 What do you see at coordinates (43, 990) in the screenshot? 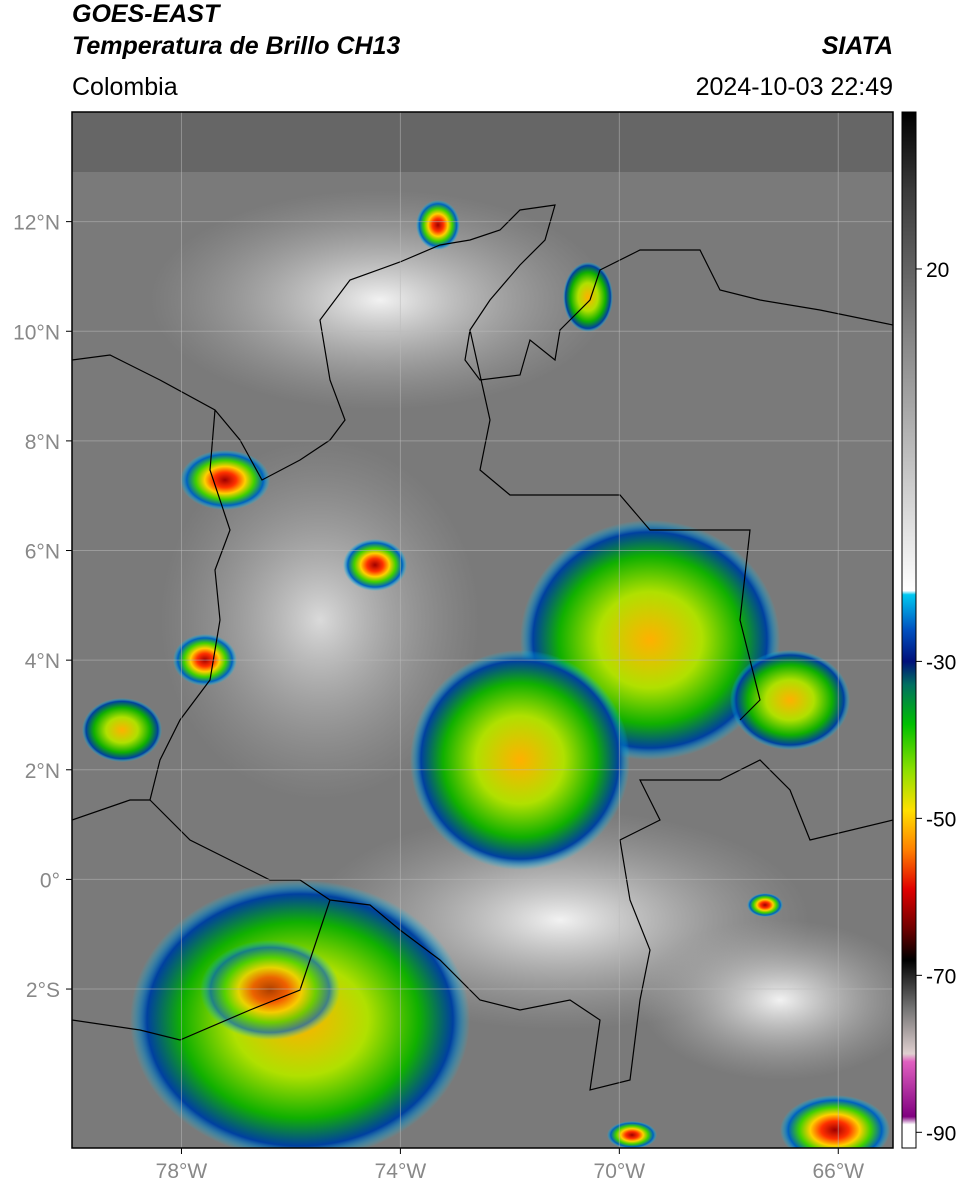
I see `y-tick-label: 2°S` at bounding box center [43, 990].